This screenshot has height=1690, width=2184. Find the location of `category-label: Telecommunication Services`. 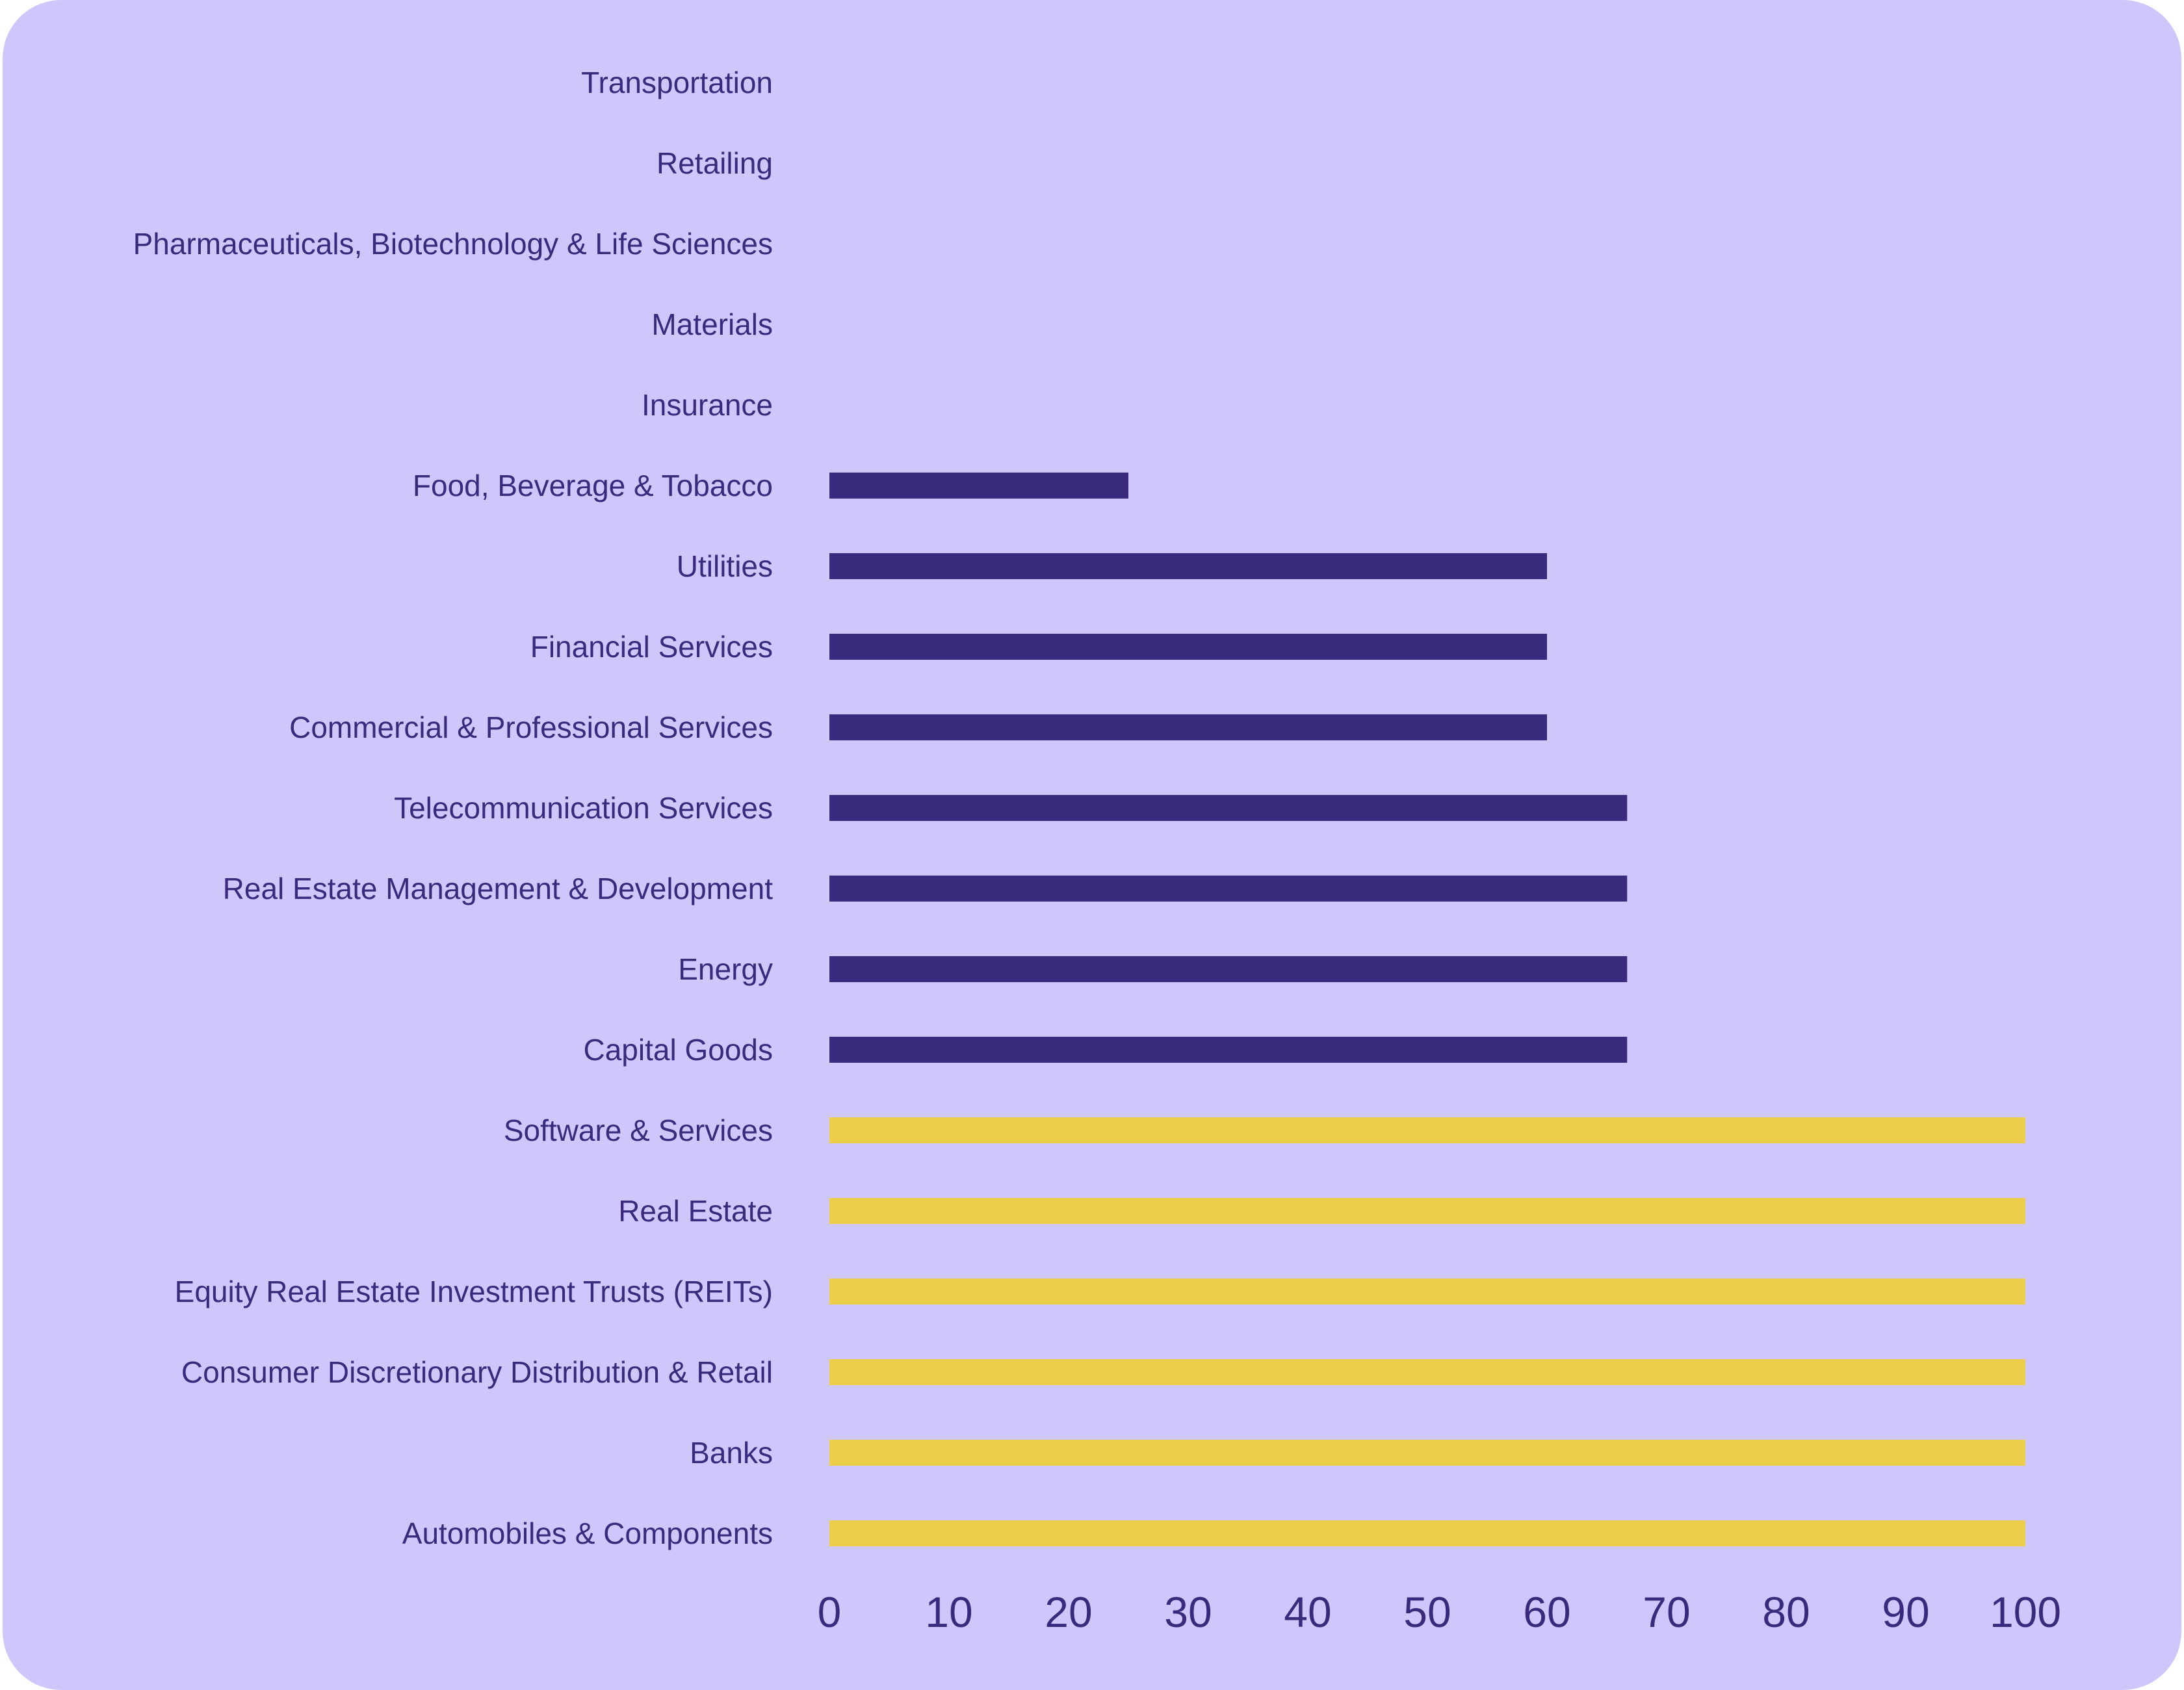

category-label: Telecommunication Services is located at coordinates (583, 808).